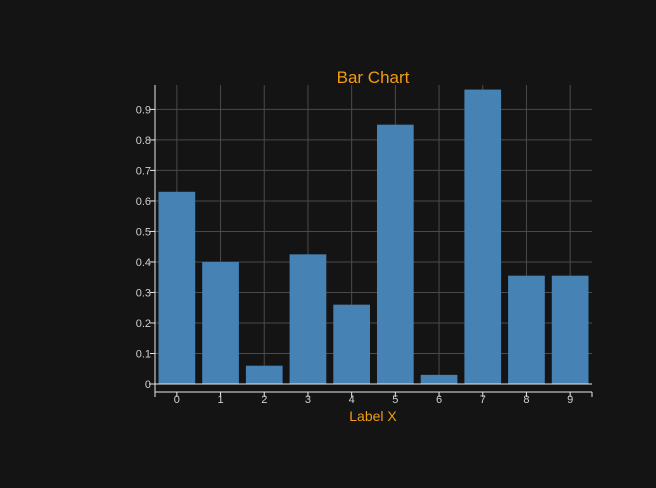  What do you see at coordinates (143, 324) in the screenshot?
I see `y-tick-label: 0.2` at bounding box center [143, 324].